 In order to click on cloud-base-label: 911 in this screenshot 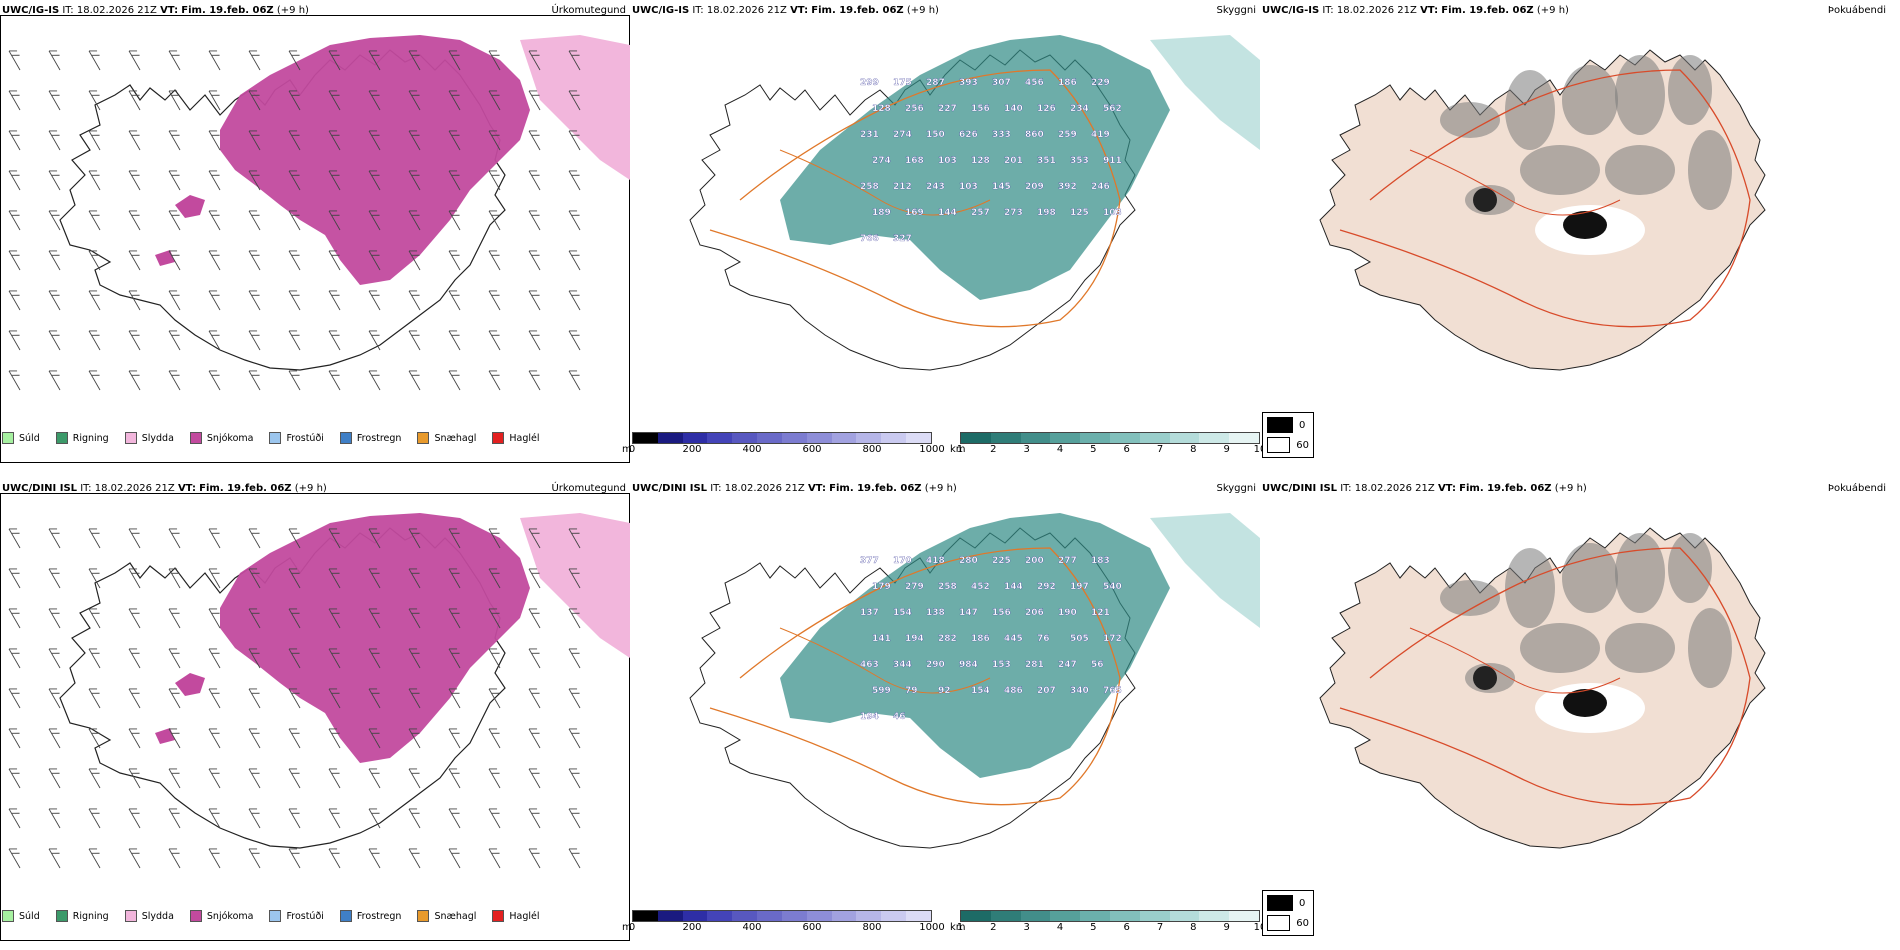, I will do `click(1112, 161)`.